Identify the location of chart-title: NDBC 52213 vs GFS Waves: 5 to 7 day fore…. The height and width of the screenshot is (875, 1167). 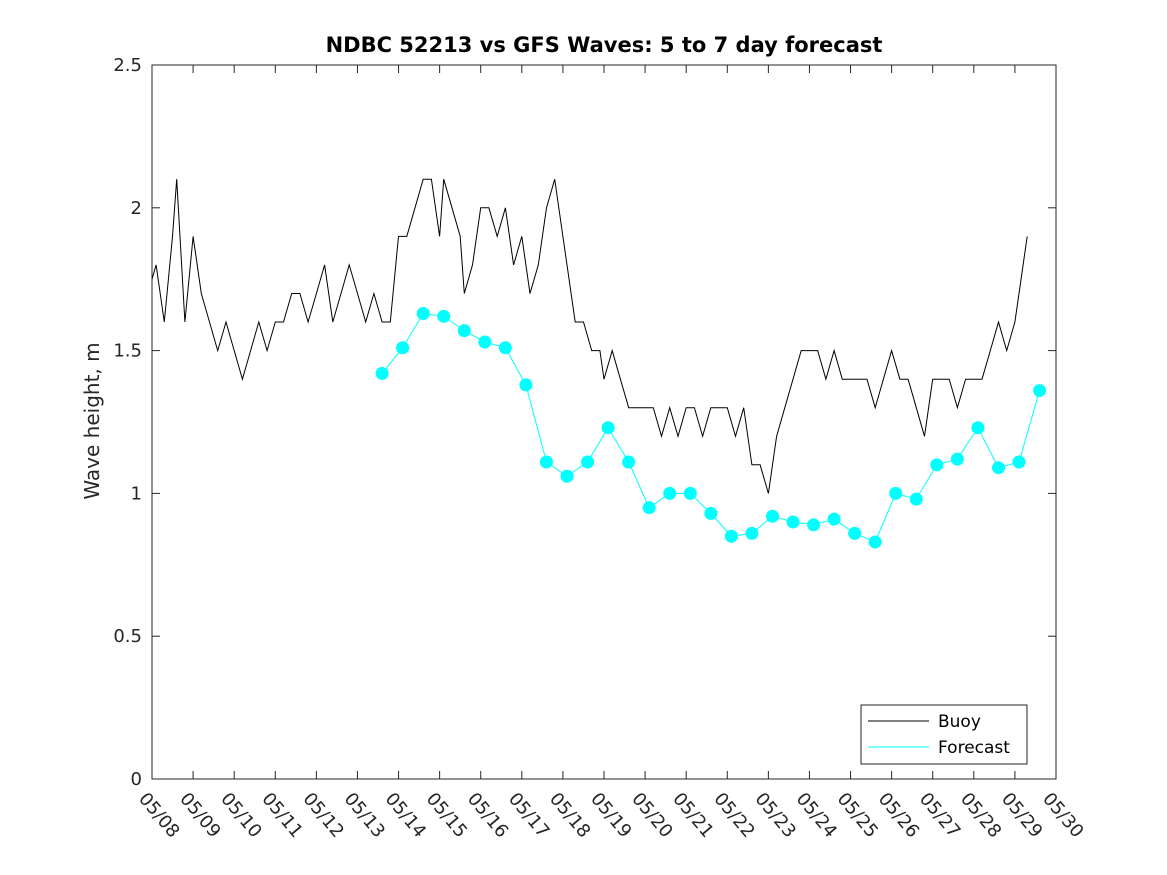
(604, 45).